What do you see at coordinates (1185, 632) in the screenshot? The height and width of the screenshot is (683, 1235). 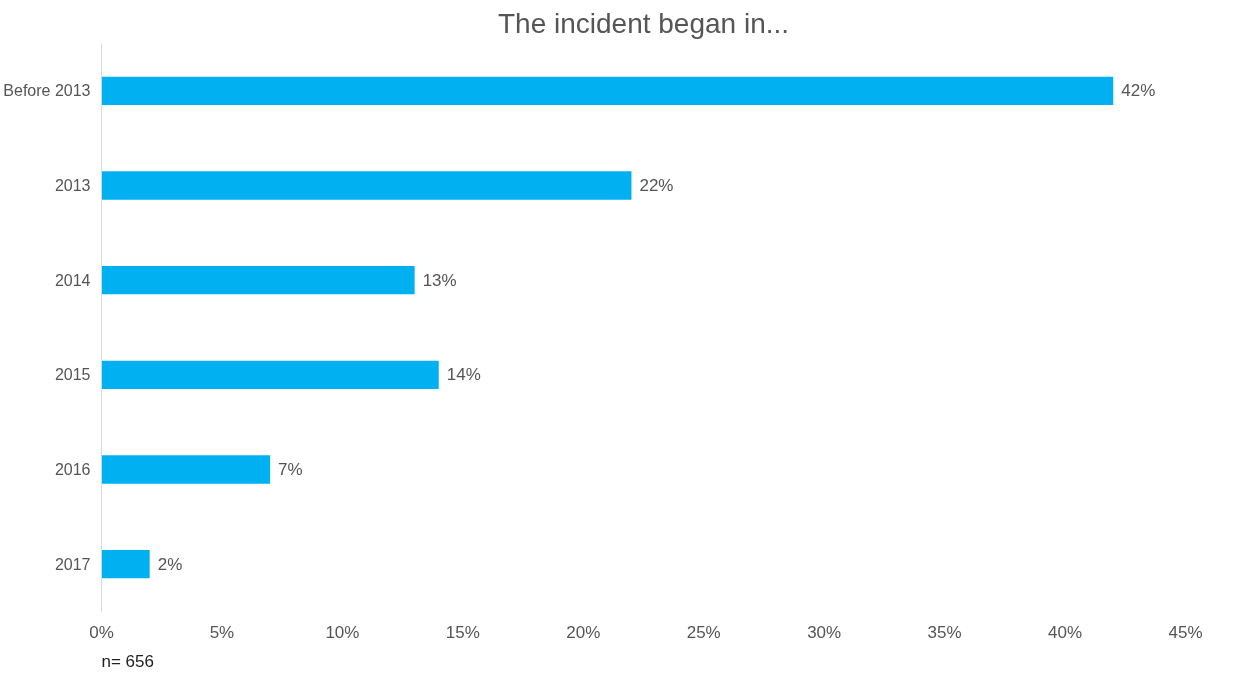 I see `x-tick-label: 45%` at bounding box center [1185, 632].